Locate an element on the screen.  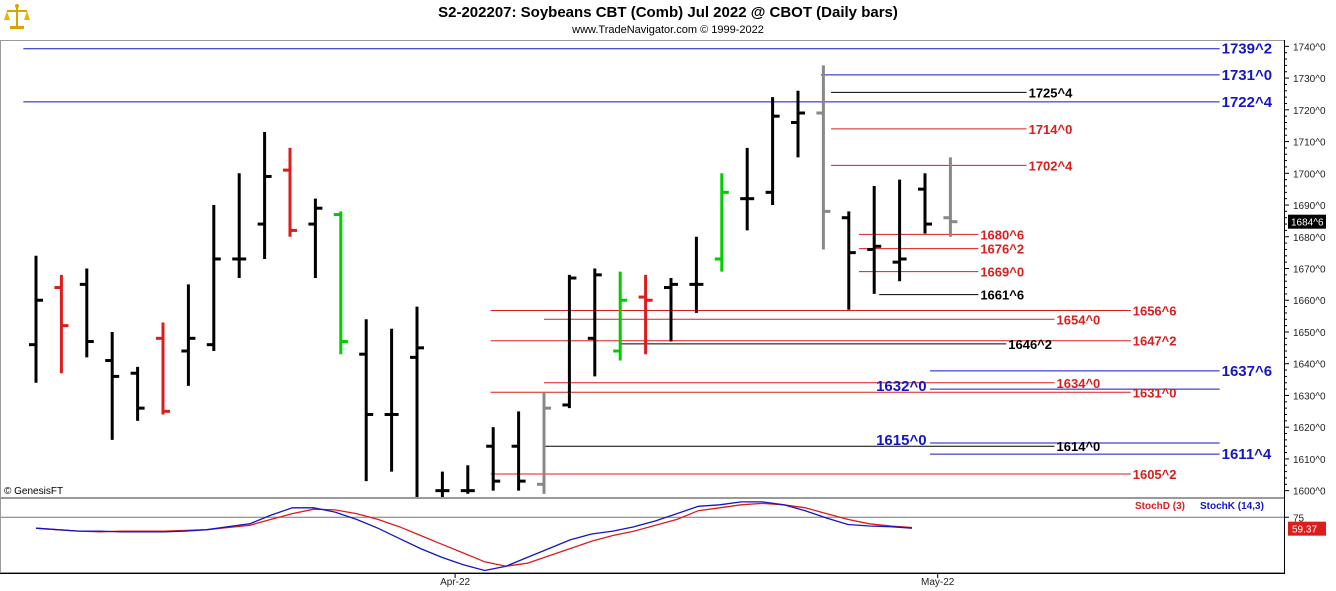
stochk-label: StochK (14,3) is located at coordinates (1232, 506).